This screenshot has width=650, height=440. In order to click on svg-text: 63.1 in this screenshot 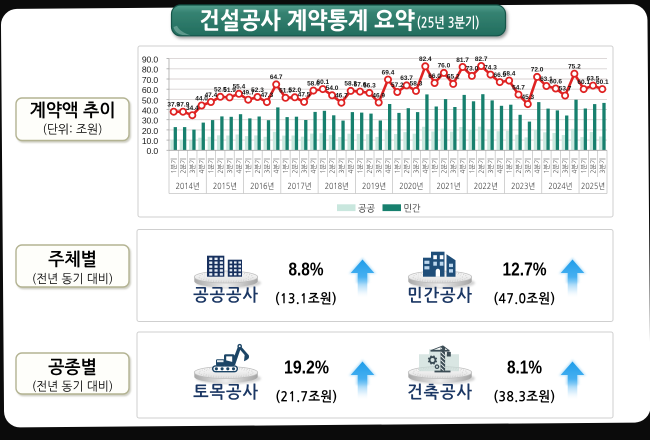, I will do `click(546, 79)`.